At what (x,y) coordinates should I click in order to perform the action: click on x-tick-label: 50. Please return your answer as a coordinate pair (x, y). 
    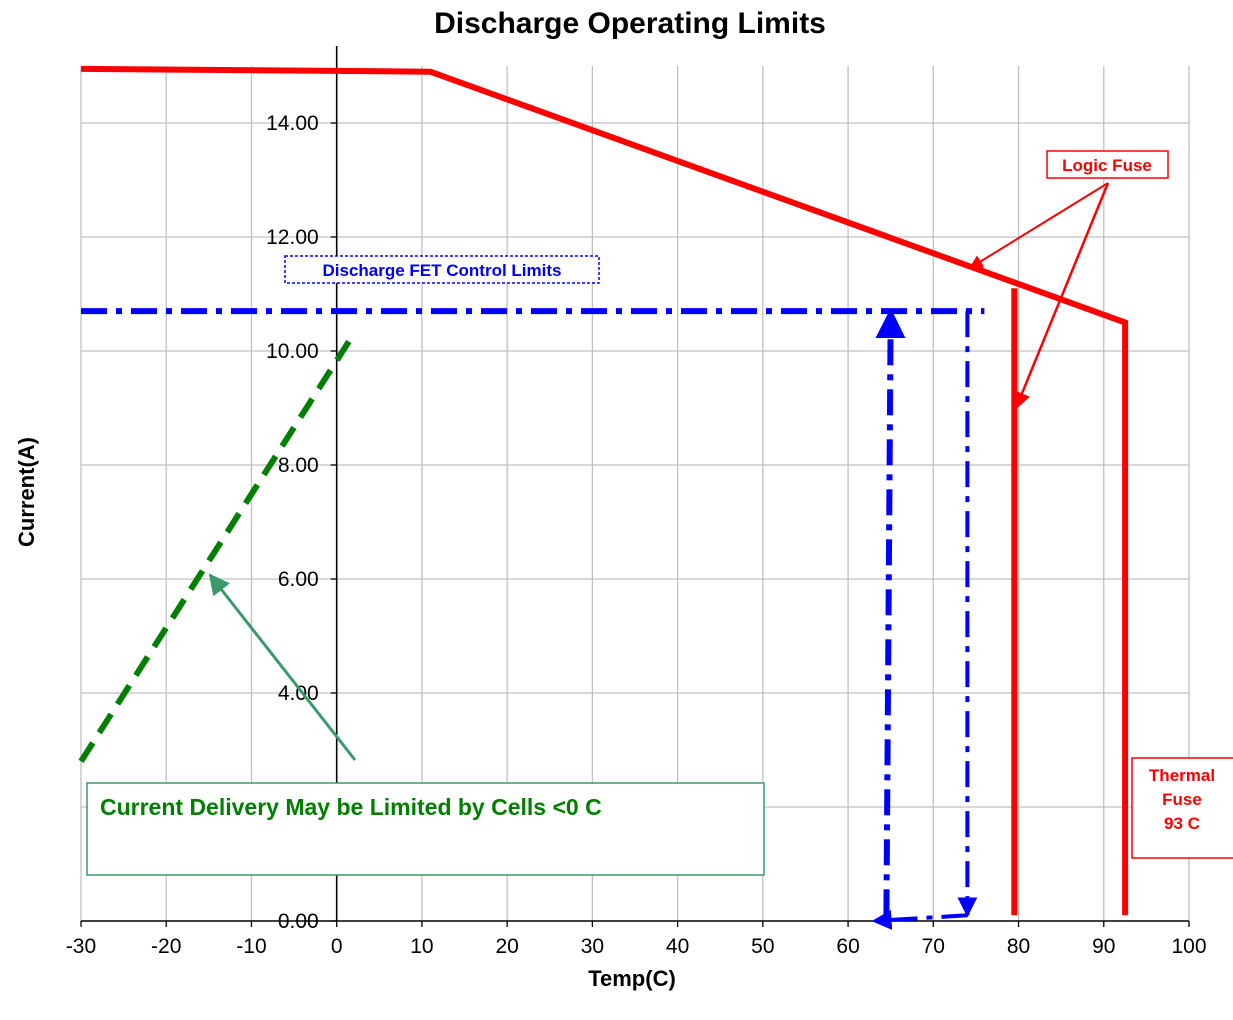
    Looking at the image, I should click on (762, 946).